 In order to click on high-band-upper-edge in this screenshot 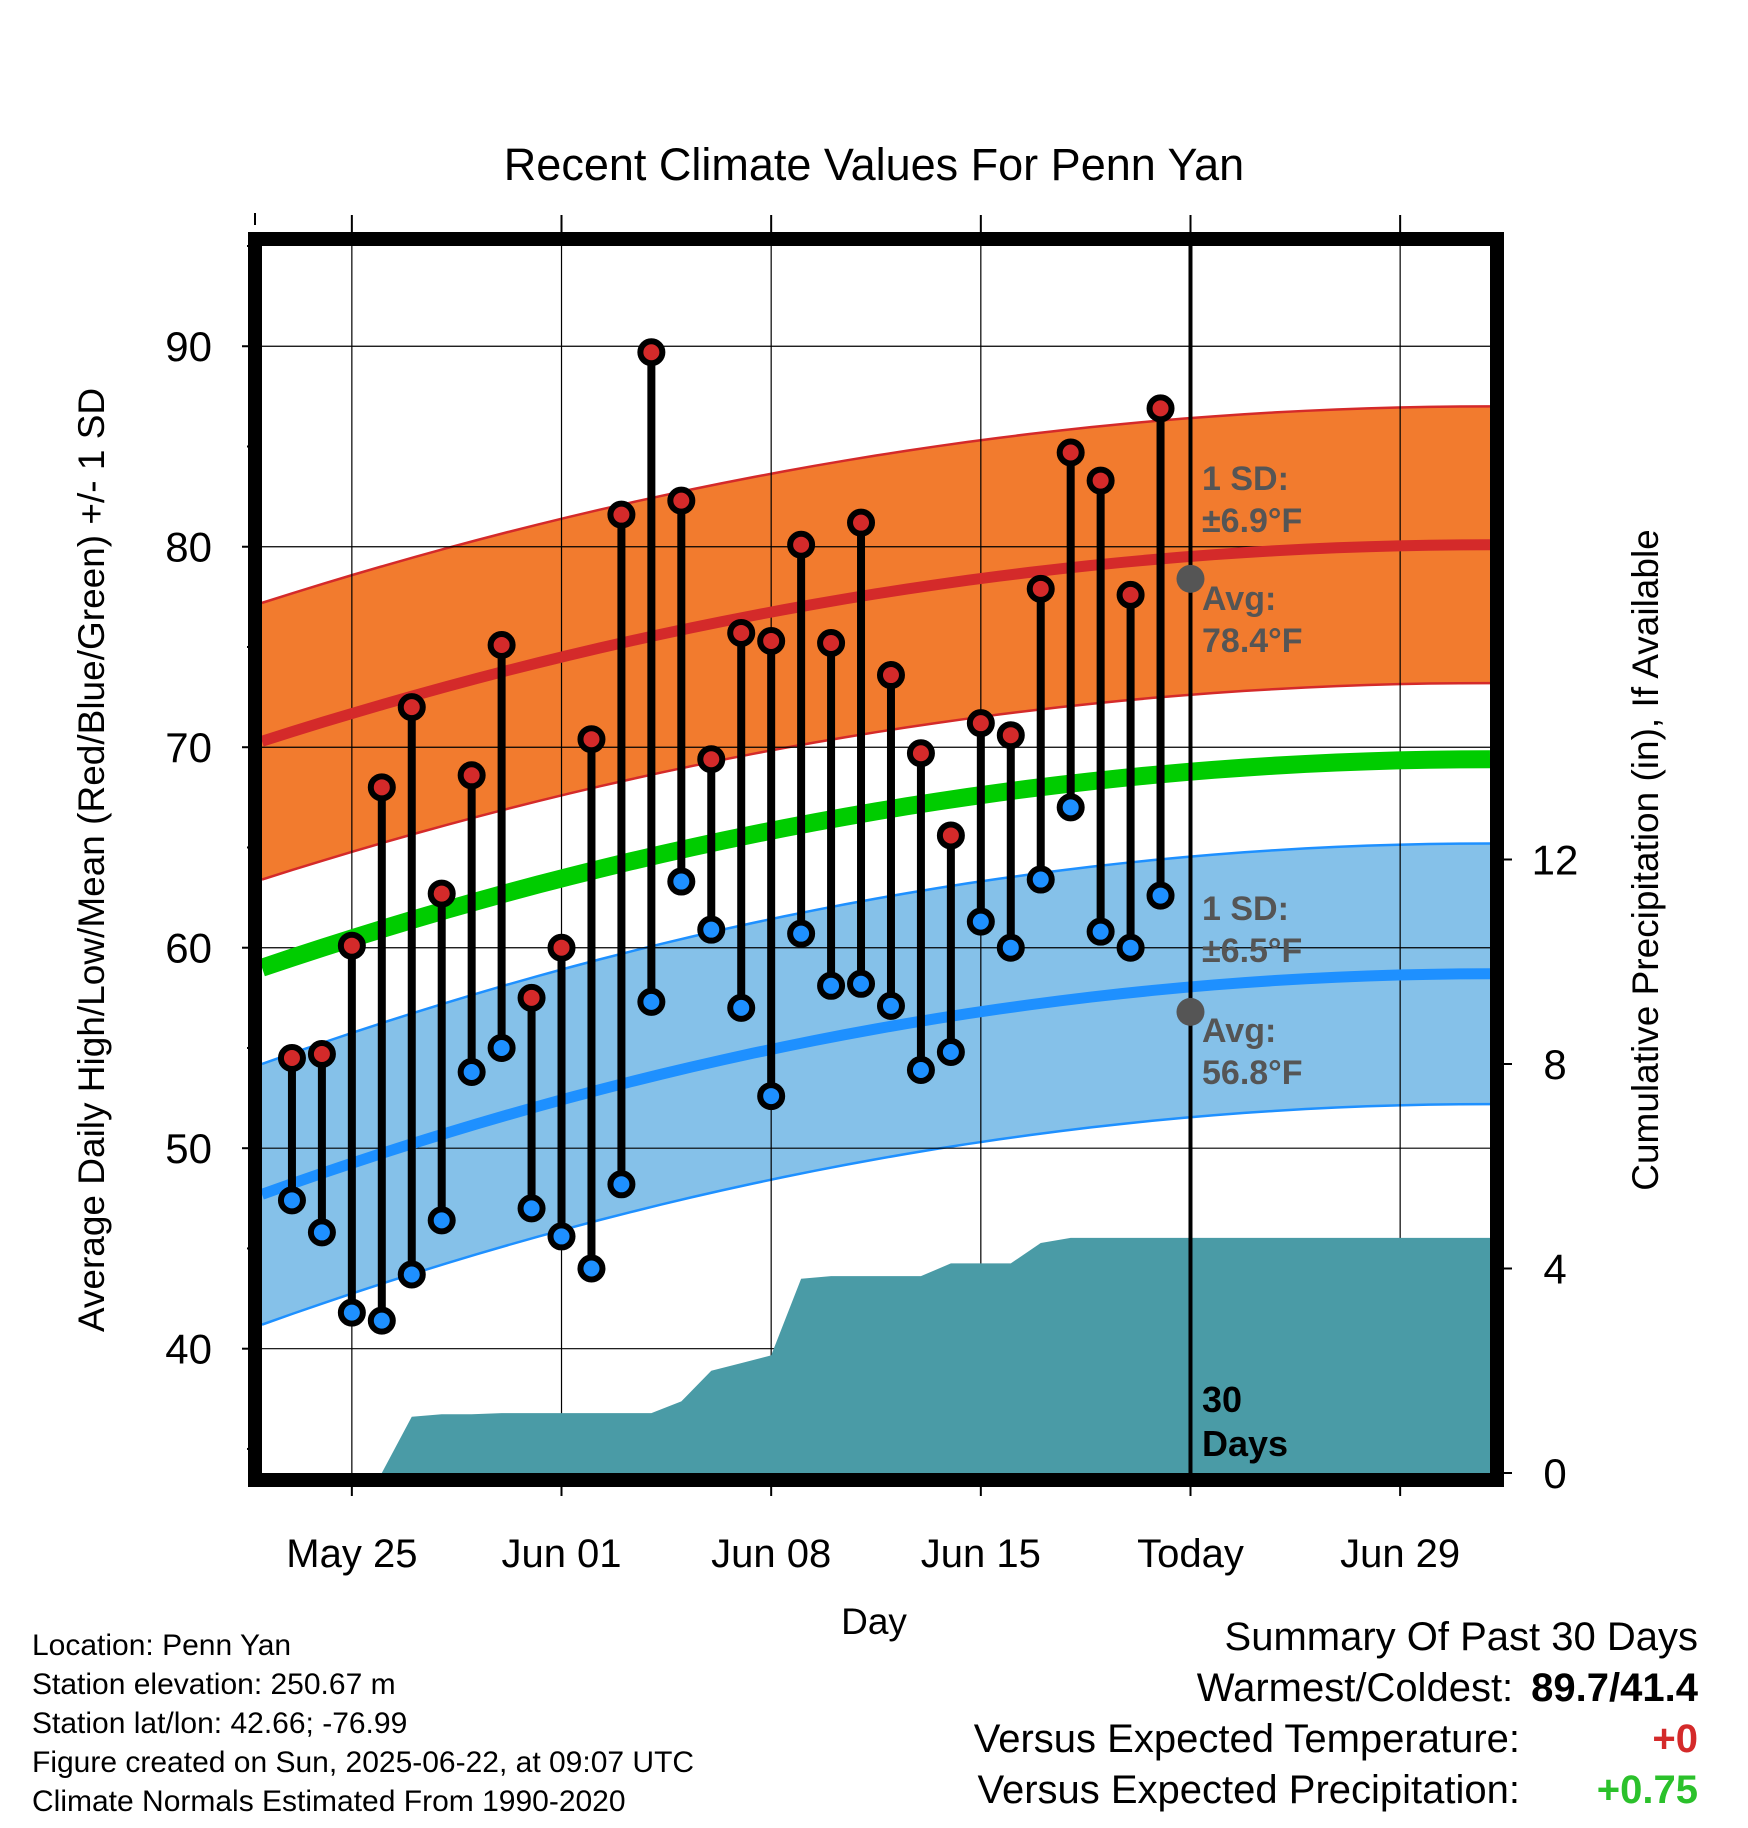, I will do `click(876, 505)`.